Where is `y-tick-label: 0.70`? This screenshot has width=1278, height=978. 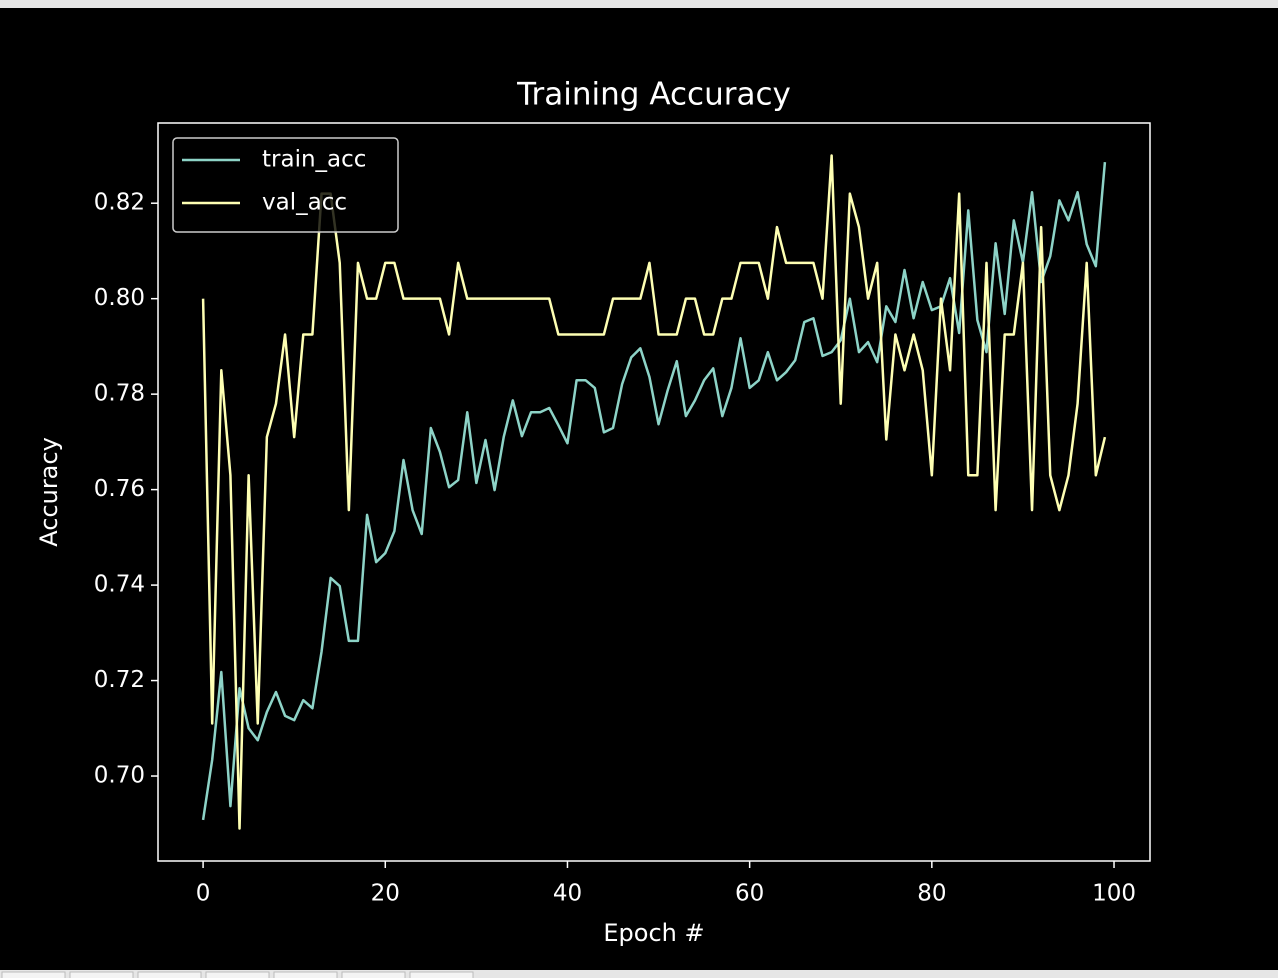
y-tick-label: 0.70 is located at coordinates (119, 776).